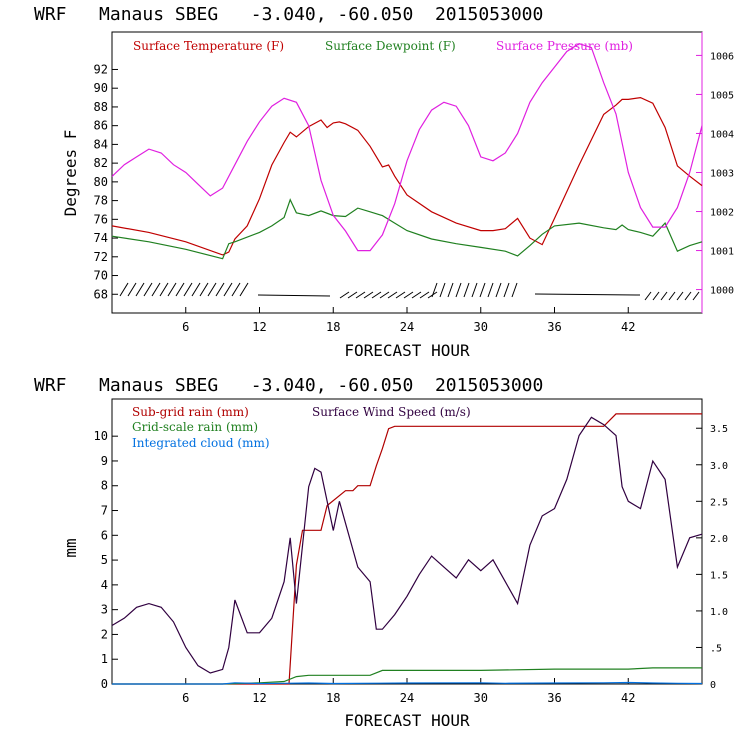  What do you see at coordinates (195, 427) in the screenshot?
I see `legend-gridscale-rain: Grid-scale rain (mm)` at bounding box center [195, 427].